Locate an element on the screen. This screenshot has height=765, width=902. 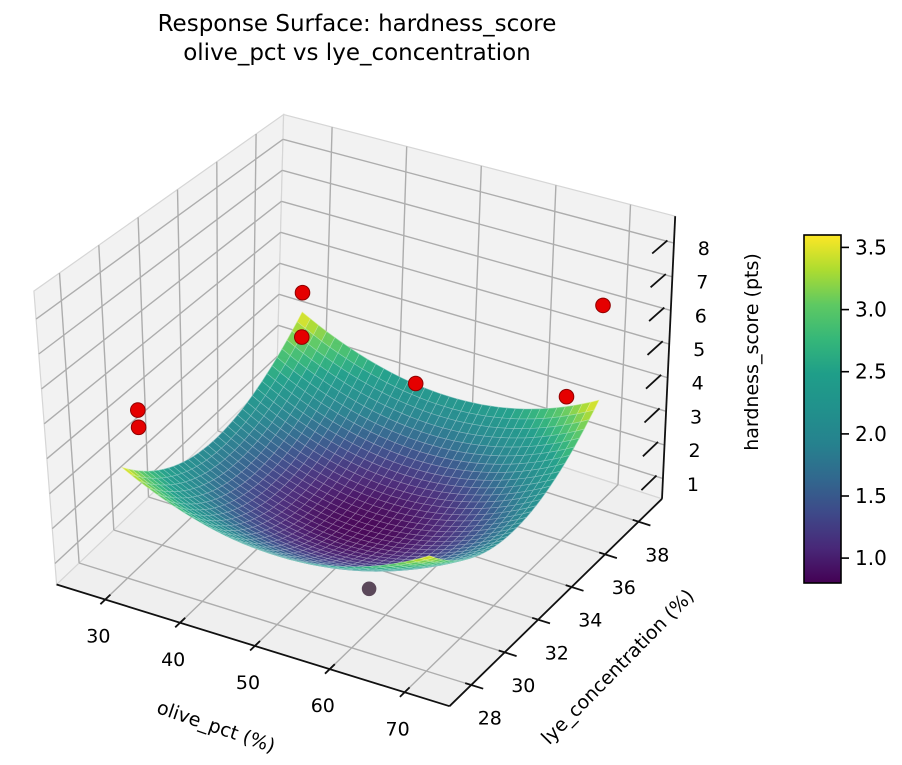
z-axis-label: hardness_score (pts) is located at coordinates (752, 352).